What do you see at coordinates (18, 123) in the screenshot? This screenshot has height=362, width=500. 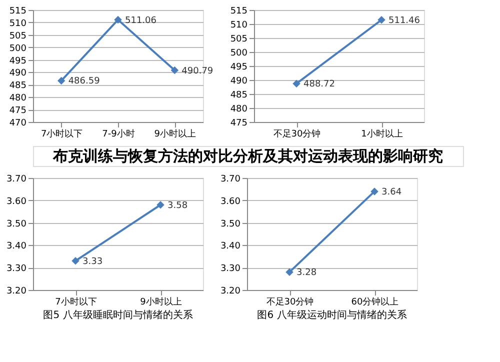 I see `y-tick-label: 470` at bounding box center [18, 123].